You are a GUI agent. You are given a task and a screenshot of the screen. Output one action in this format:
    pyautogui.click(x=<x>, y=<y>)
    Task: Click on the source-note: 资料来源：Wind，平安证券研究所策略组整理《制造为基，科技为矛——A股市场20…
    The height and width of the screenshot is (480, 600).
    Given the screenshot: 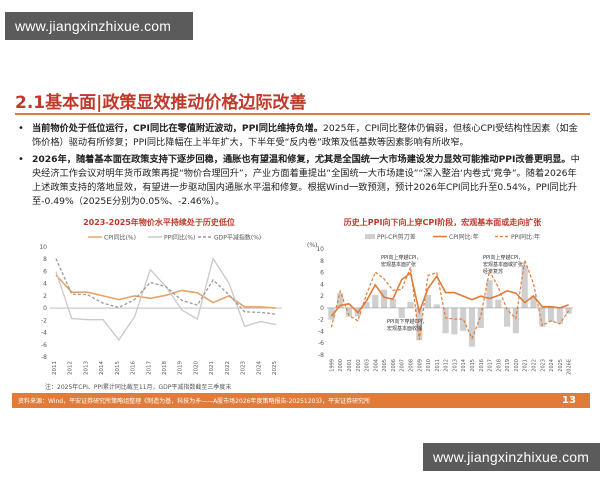 What is the action you would take?
    pyautogui.click(x=194, y=401)
    